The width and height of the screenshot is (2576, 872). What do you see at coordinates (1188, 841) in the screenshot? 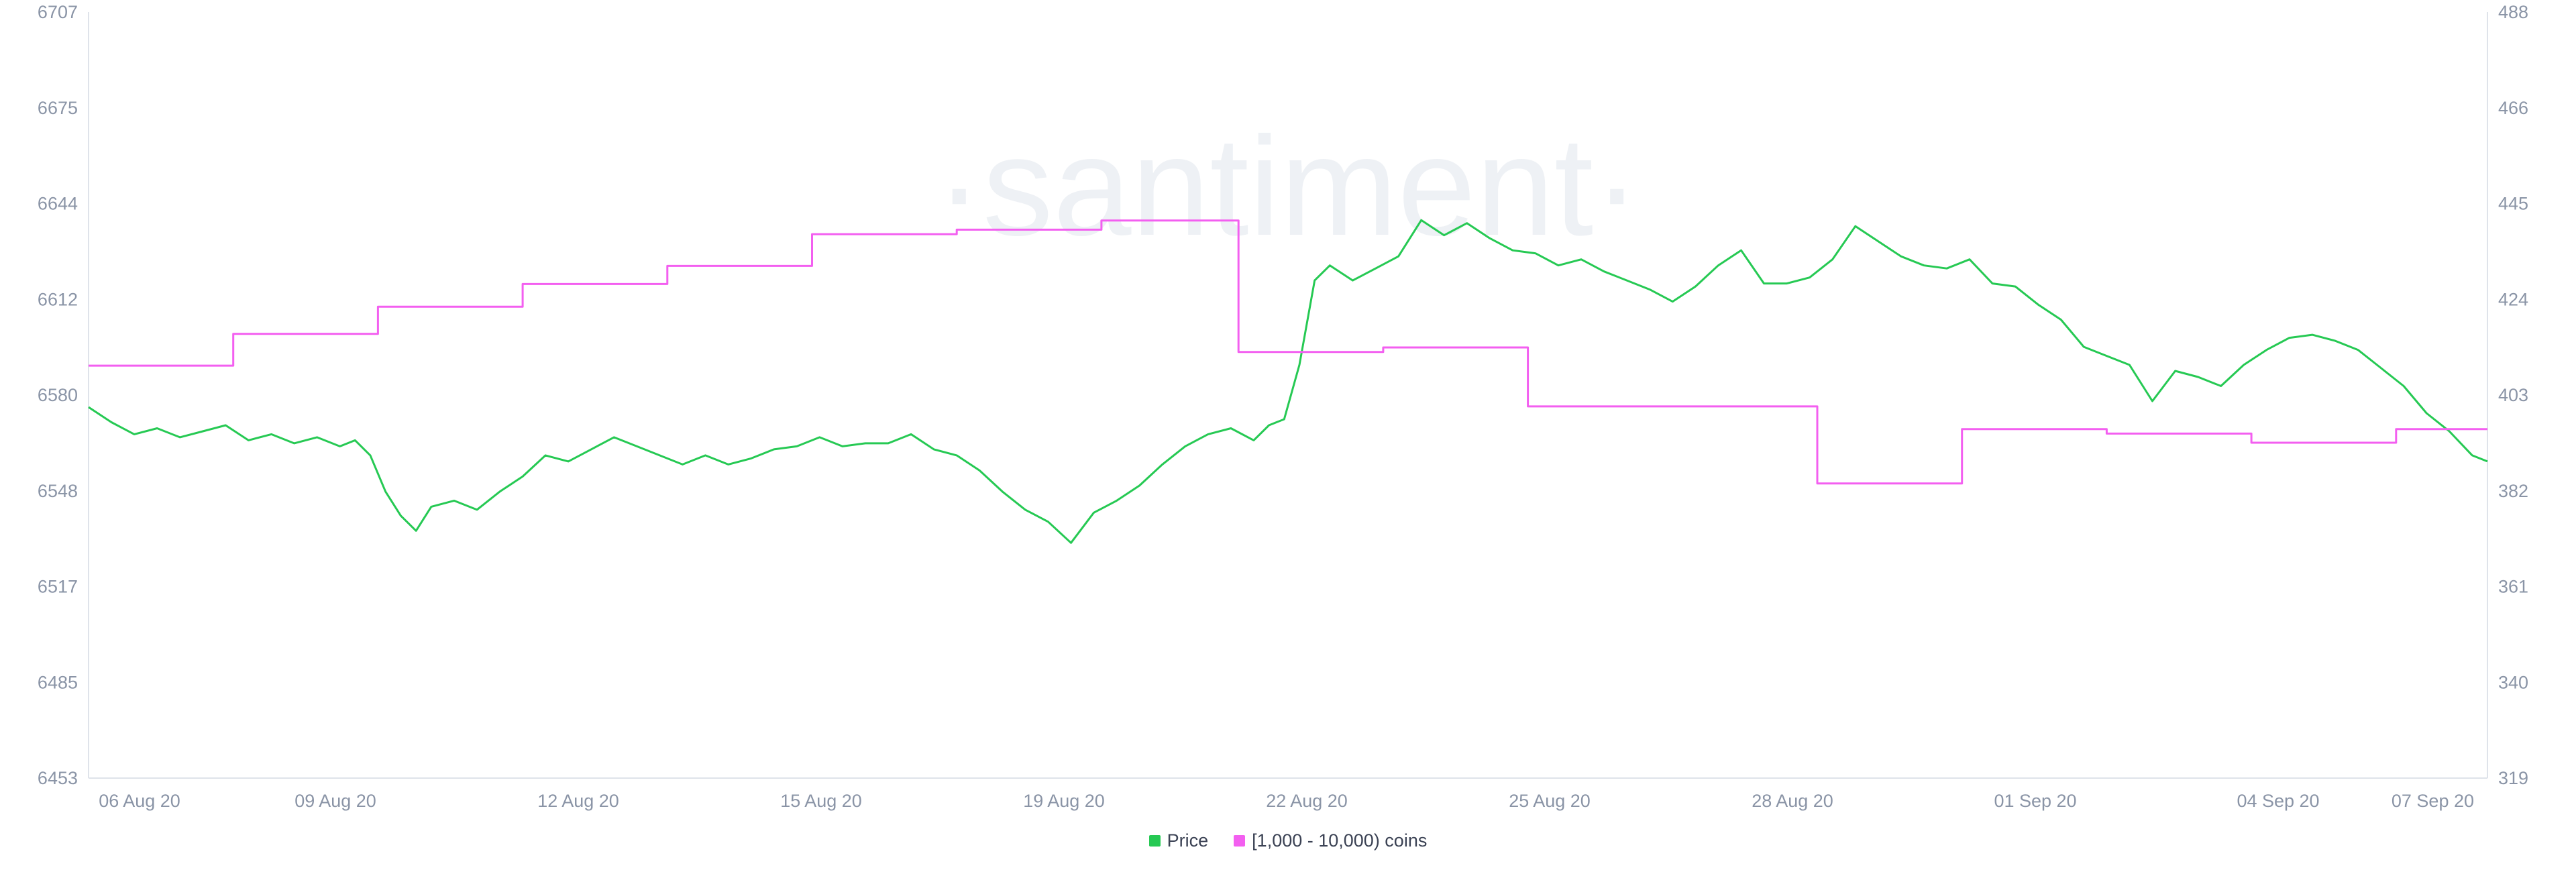
I see `legend-price-label: Price` at bounding box center [1188, 841].